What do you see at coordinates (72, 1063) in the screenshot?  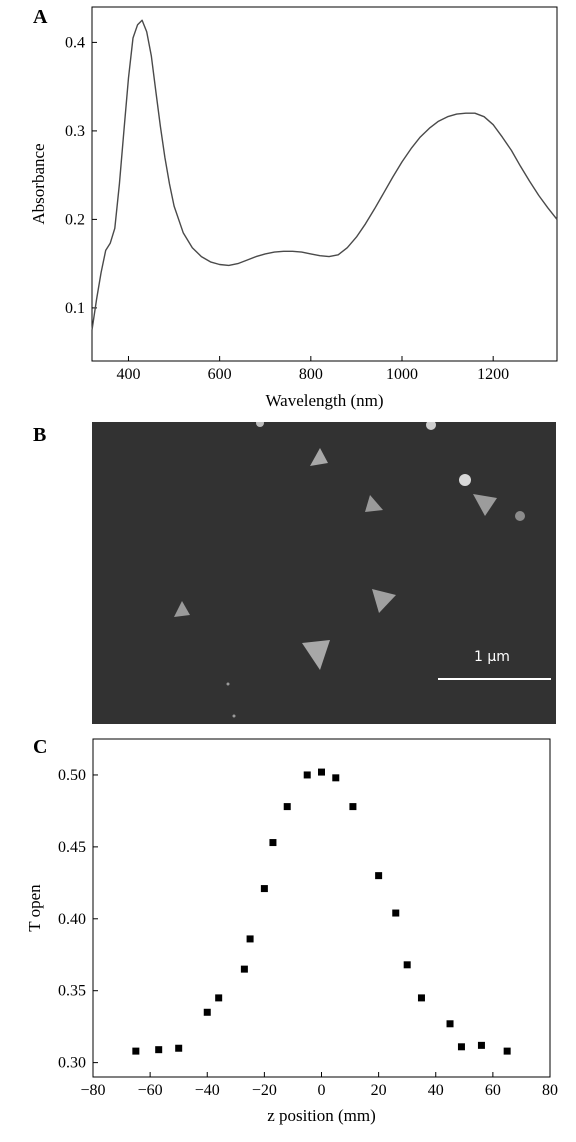 I see `y-tick-label: 0.30` at bounding box center [72, 1063].